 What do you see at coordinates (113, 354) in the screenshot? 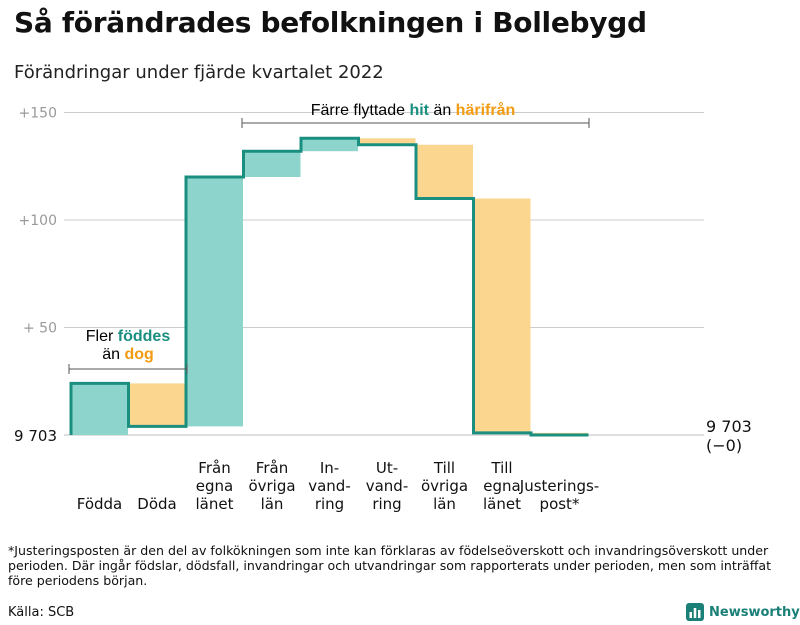
I see `annotation-deaths-prefix: än` at bounding box center [113, 354].